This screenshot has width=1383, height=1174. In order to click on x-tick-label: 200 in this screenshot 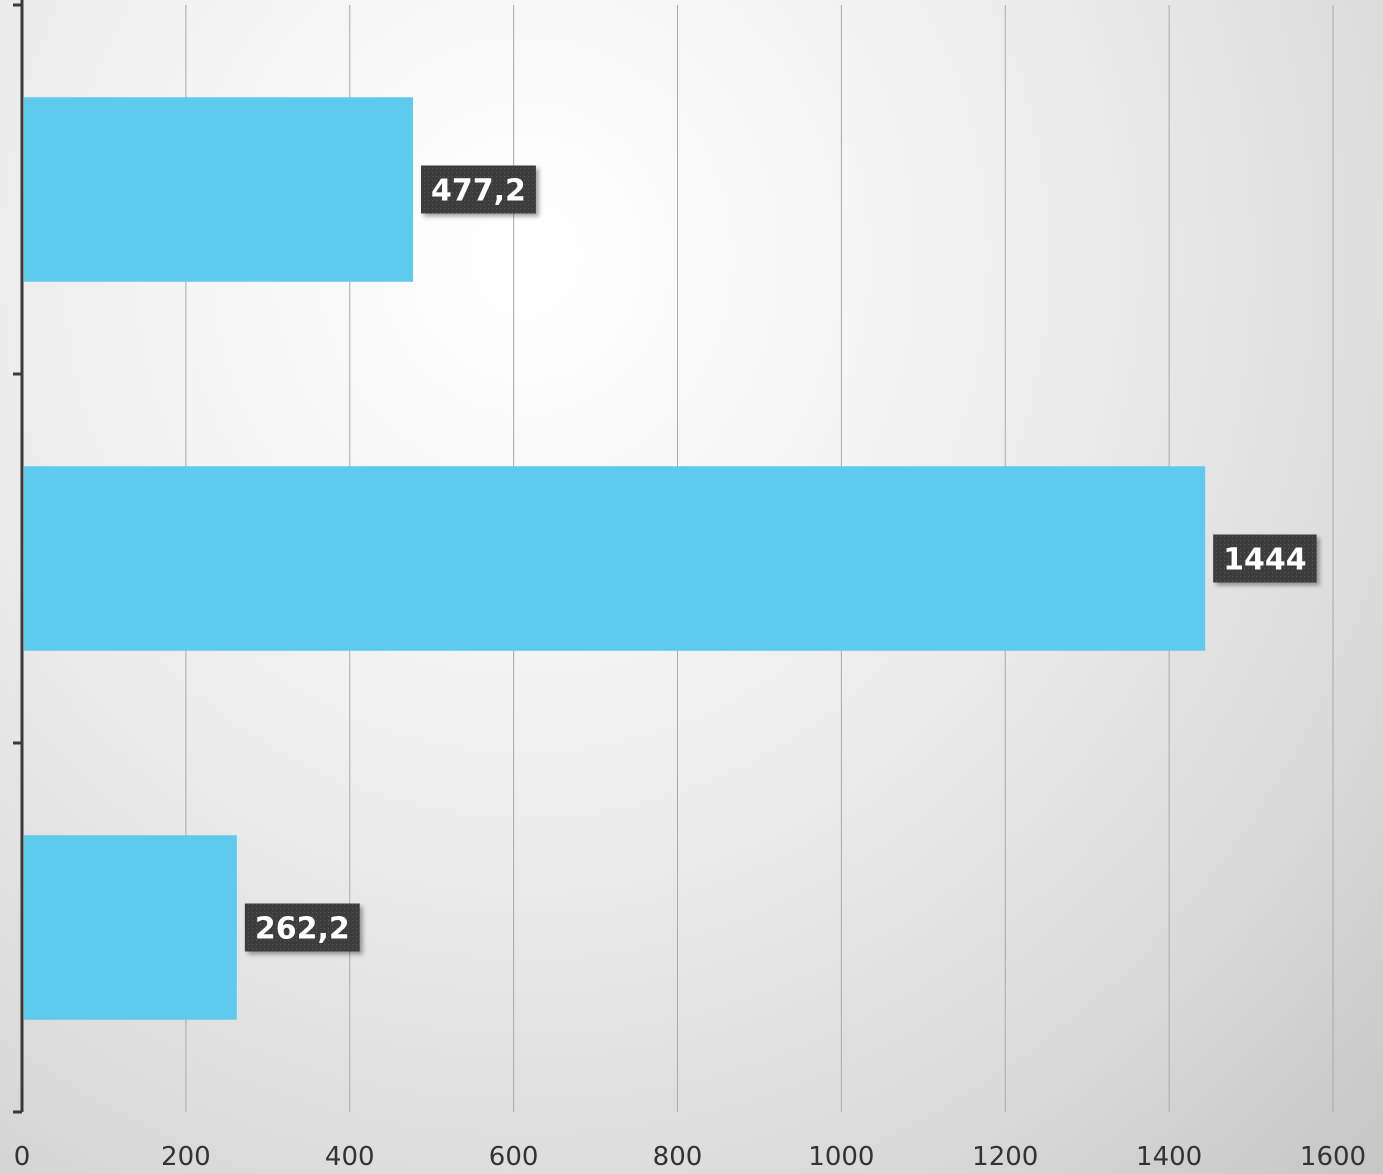, I will do `click(186, 1157)`.